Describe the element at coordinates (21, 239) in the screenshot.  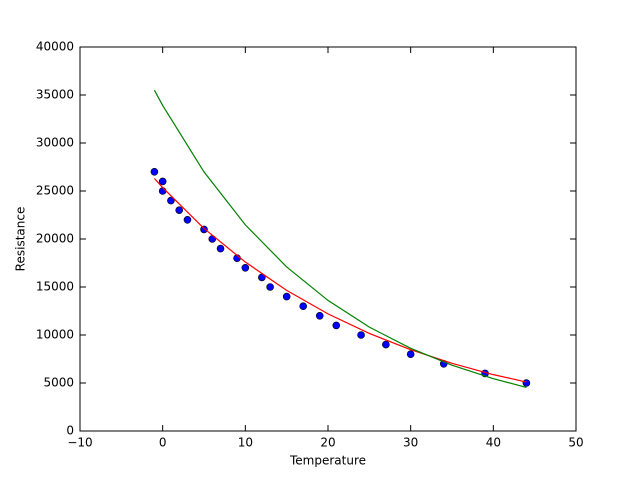
I see `y-axis-label: Resistance` at that location.